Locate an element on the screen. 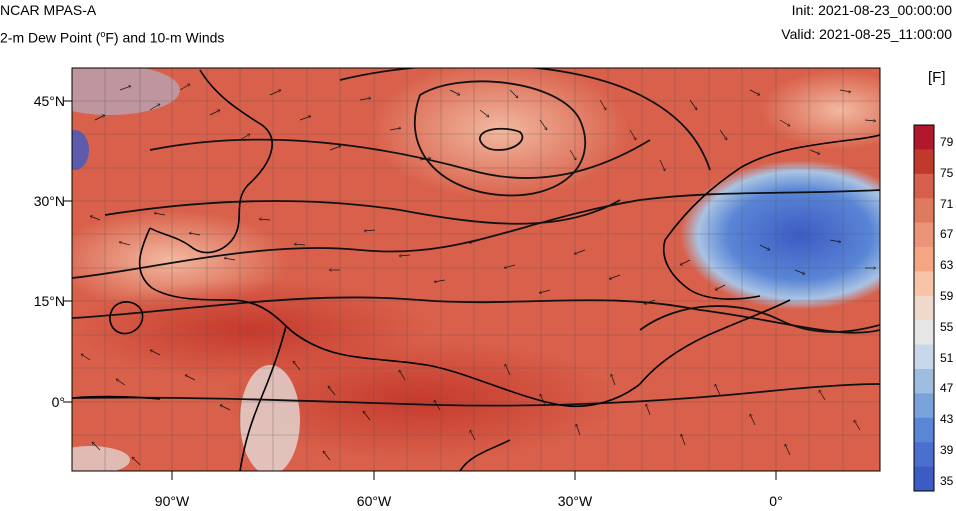  lon-tick-30w: 30°W is located at coordinates (575, 501).